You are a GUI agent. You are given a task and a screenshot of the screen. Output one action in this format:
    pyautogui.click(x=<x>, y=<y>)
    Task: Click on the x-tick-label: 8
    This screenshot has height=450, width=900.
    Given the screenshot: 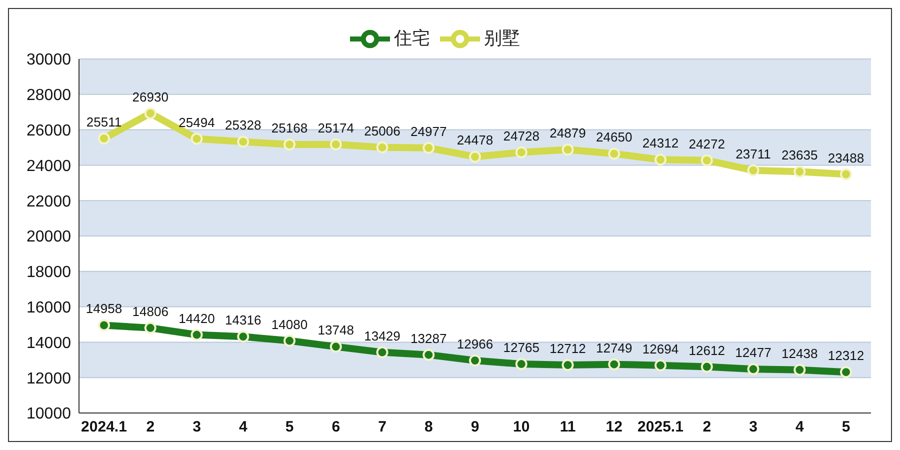 What is the action you would take?
    pyautogui.click(x=428, y=427)
    